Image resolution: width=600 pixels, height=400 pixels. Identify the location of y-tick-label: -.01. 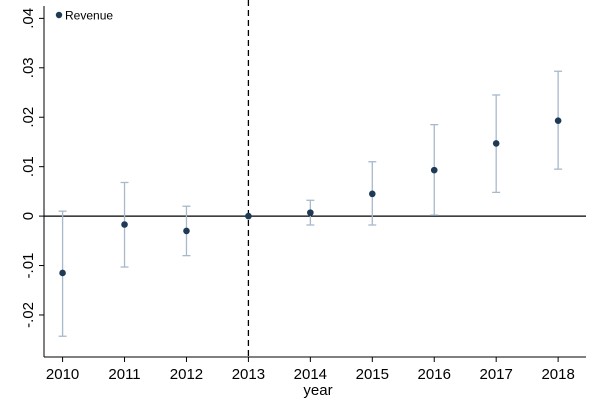
(28, 266).